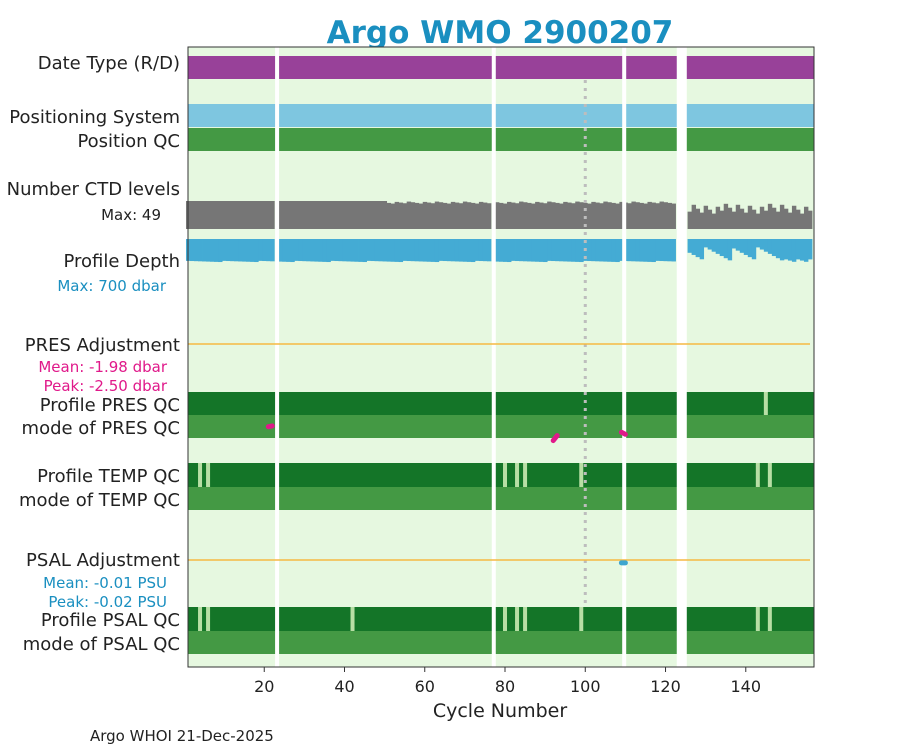  Describe the element at coordinates (501, 426) in the screenshot. I see `mode-pres-qc-band` at that location.